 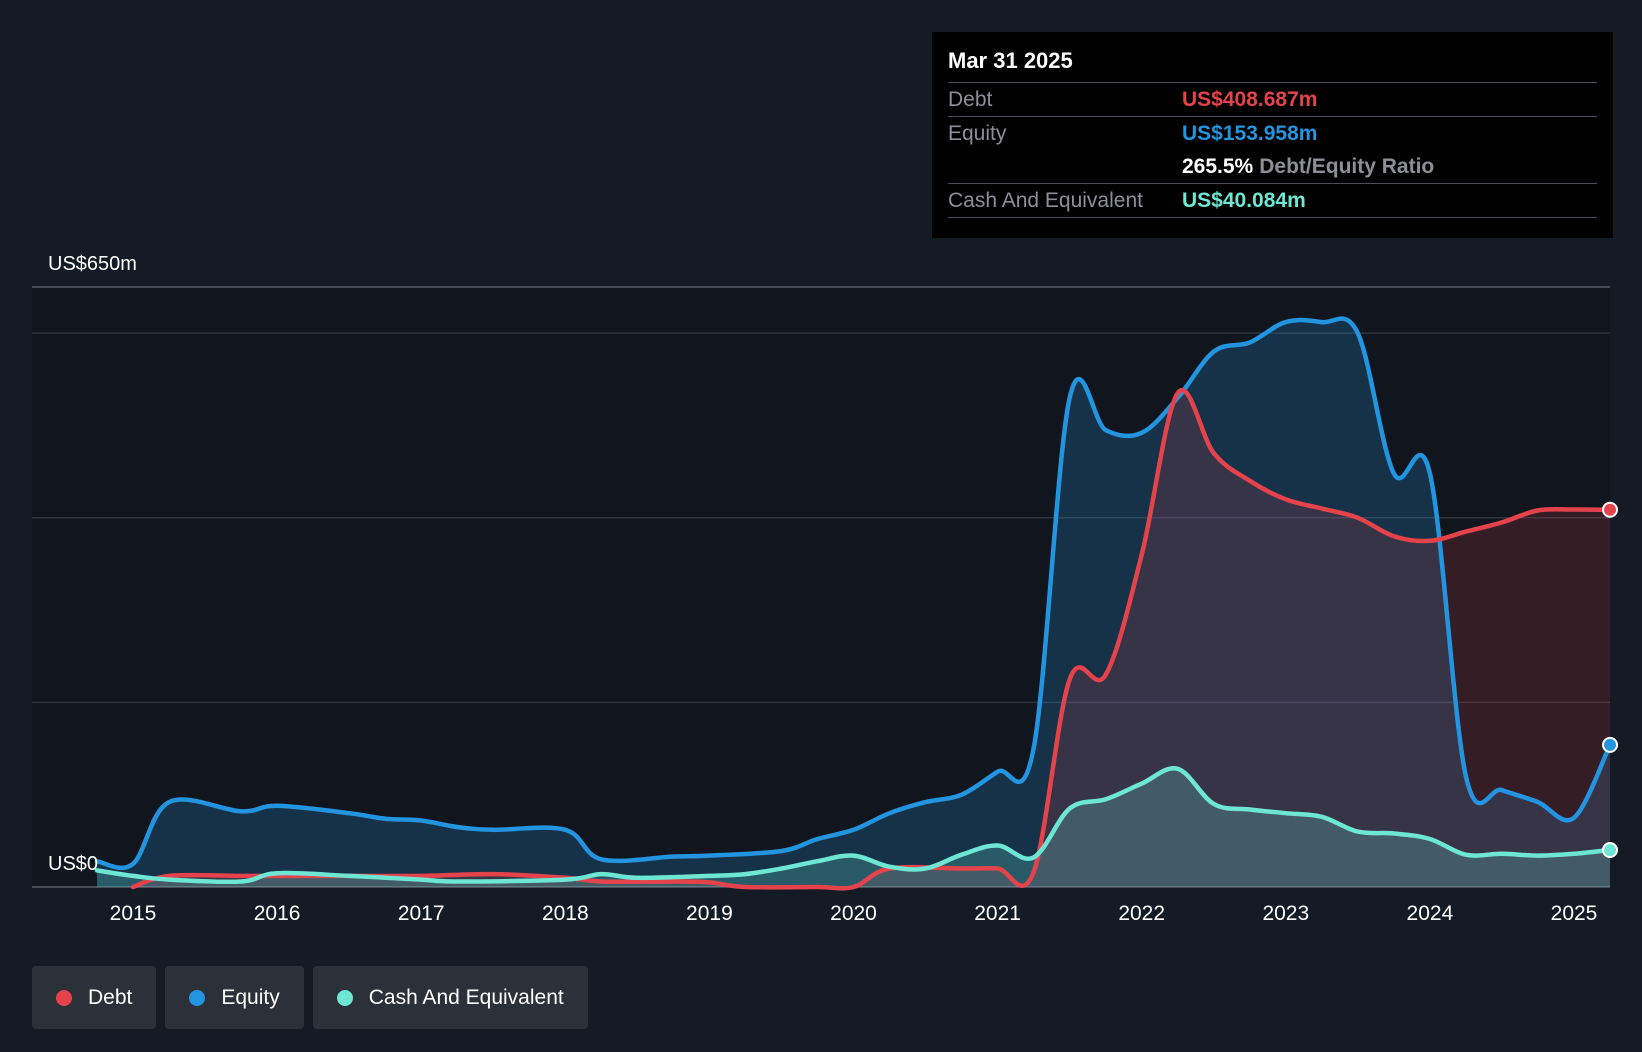 I want to click on endpoint-cash-and-equivalent, so click(x=1610, y=849).